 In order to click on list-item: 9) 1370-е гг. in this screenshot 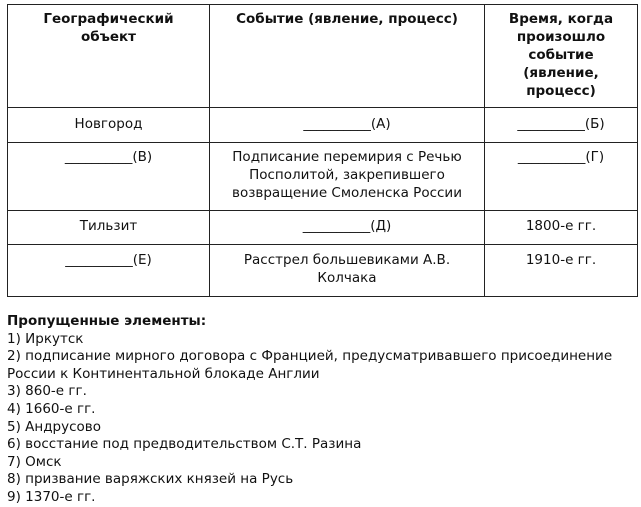, I will do `click(51, 496)`.